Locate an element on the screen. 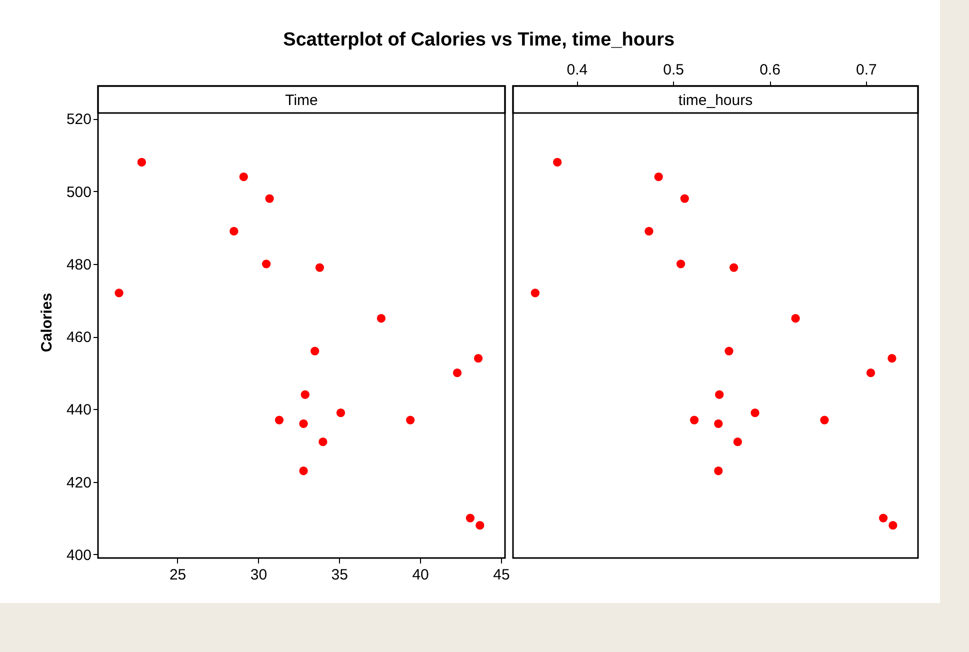 This screenshot has width=969, height=652. x-tick-label: 0.4 is located at coordinates (577, 70).